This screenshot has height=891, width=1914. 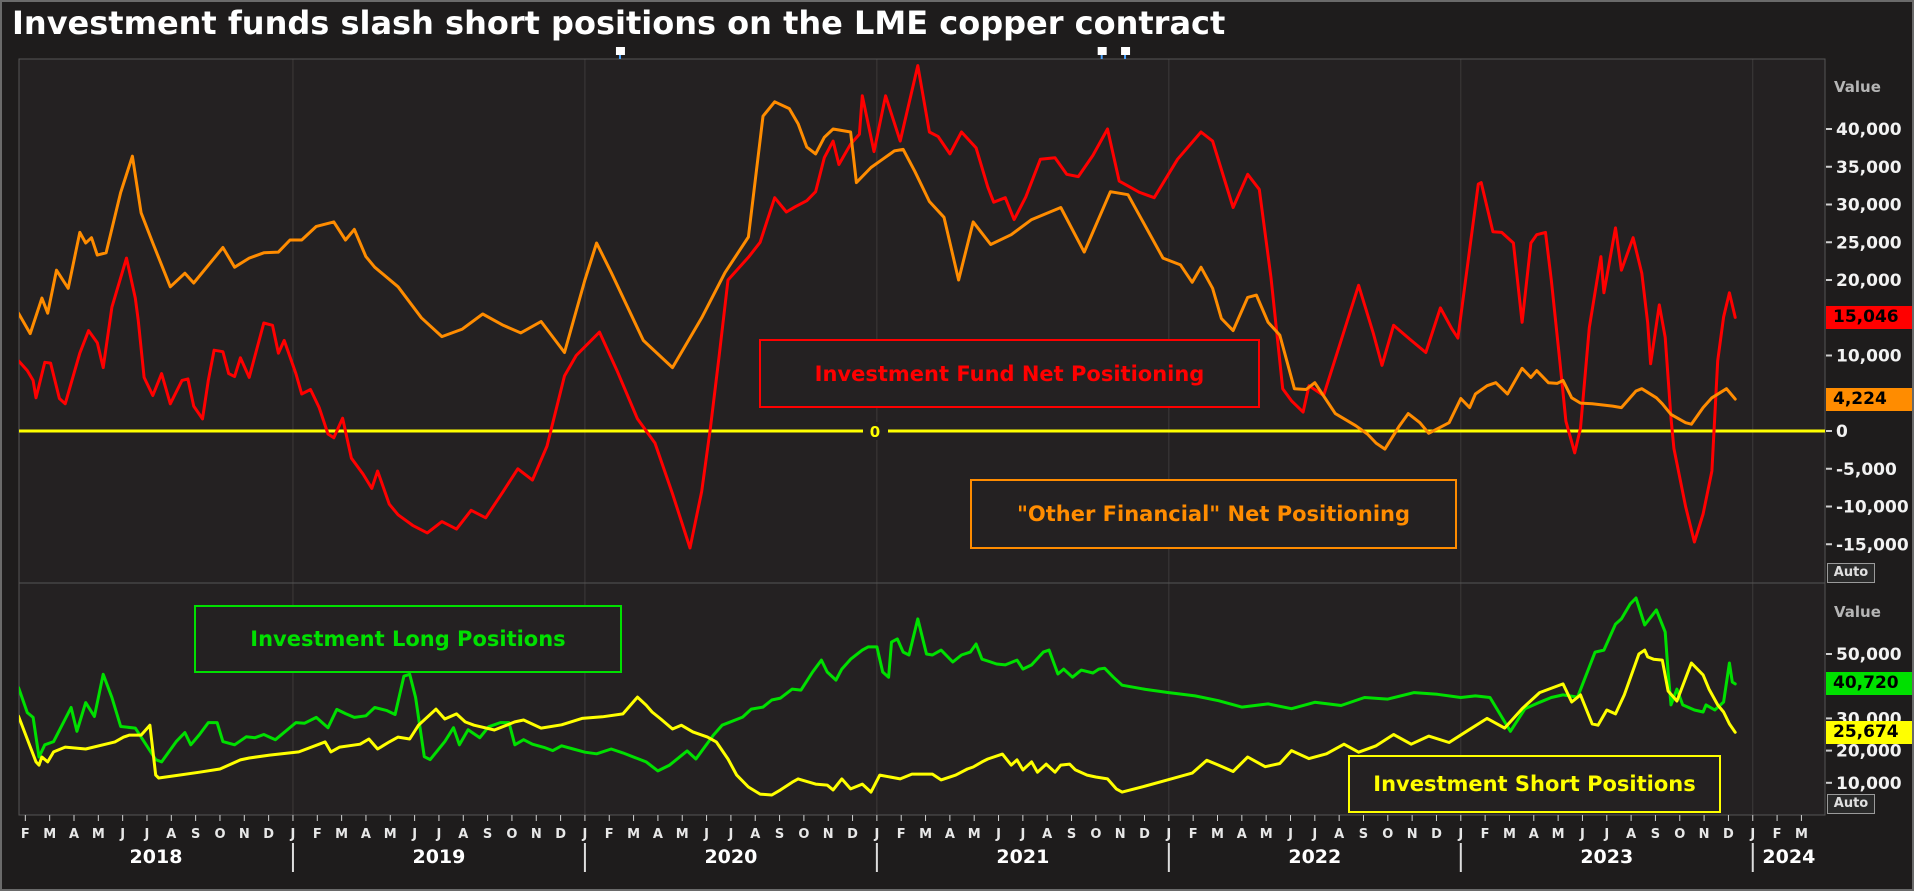 What do you see at coordinates (1842, 432) in the screenshot?
I see `svg-text: 0` at bounding box center [1842, 432].